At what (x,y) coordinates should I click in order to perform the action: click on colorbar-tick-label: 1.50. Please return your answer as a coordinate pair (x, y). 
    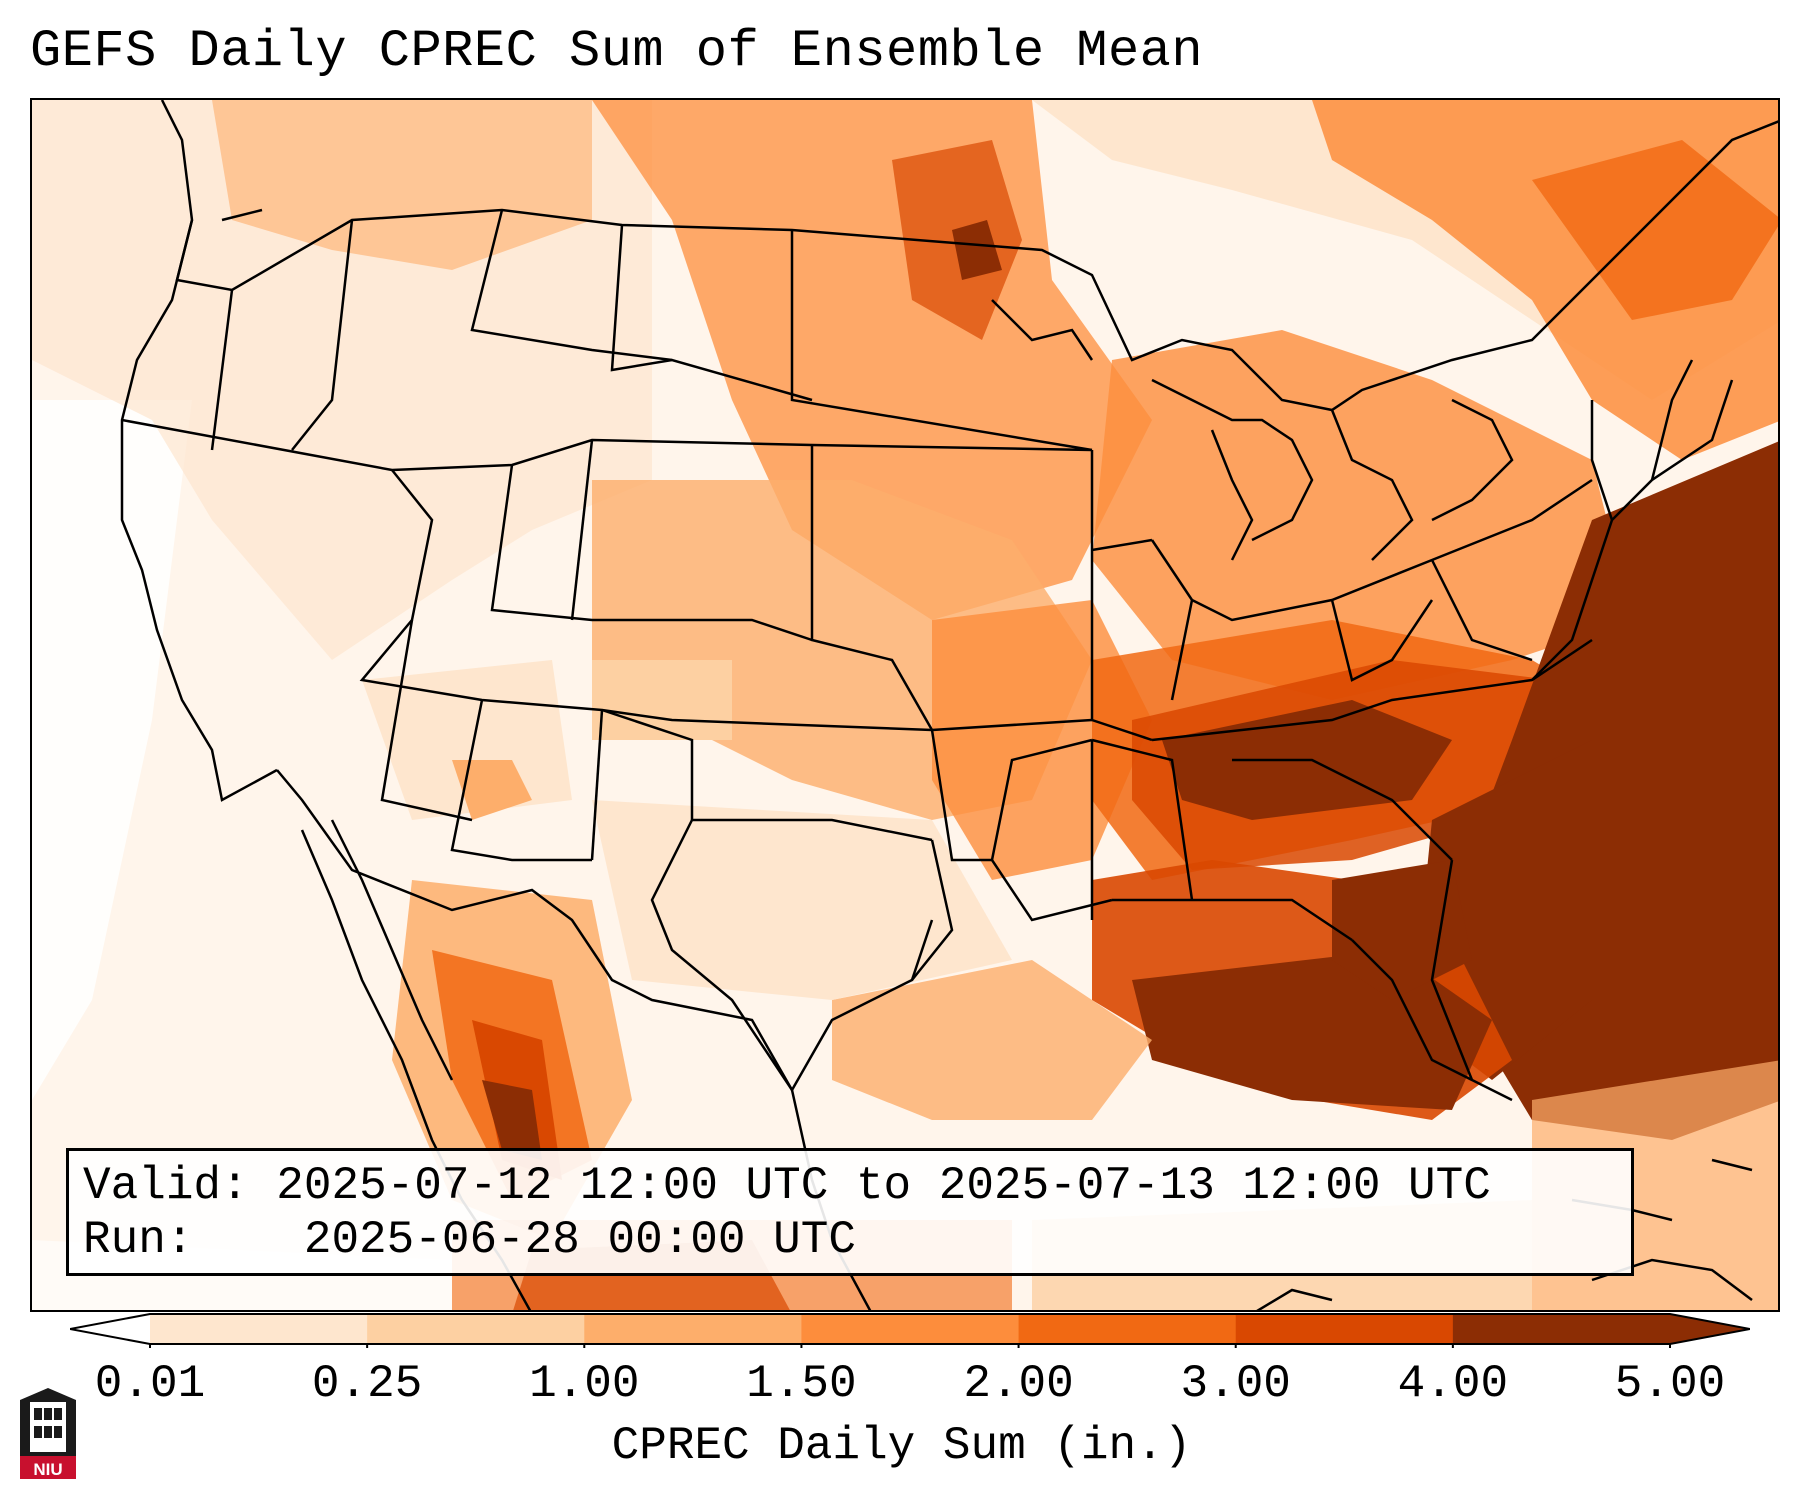
    Looking at the image, I should click on (801, 1384).